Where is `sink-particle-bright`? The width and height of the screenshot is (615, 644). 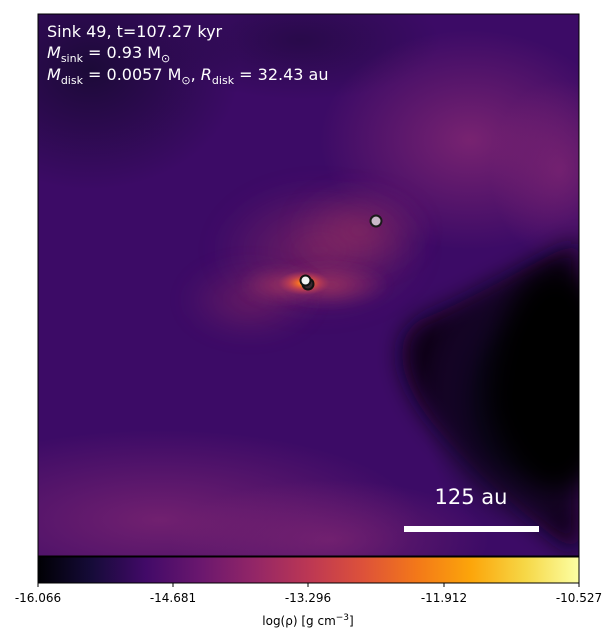 sink-particle-bright is located at coordinates (305, 280).